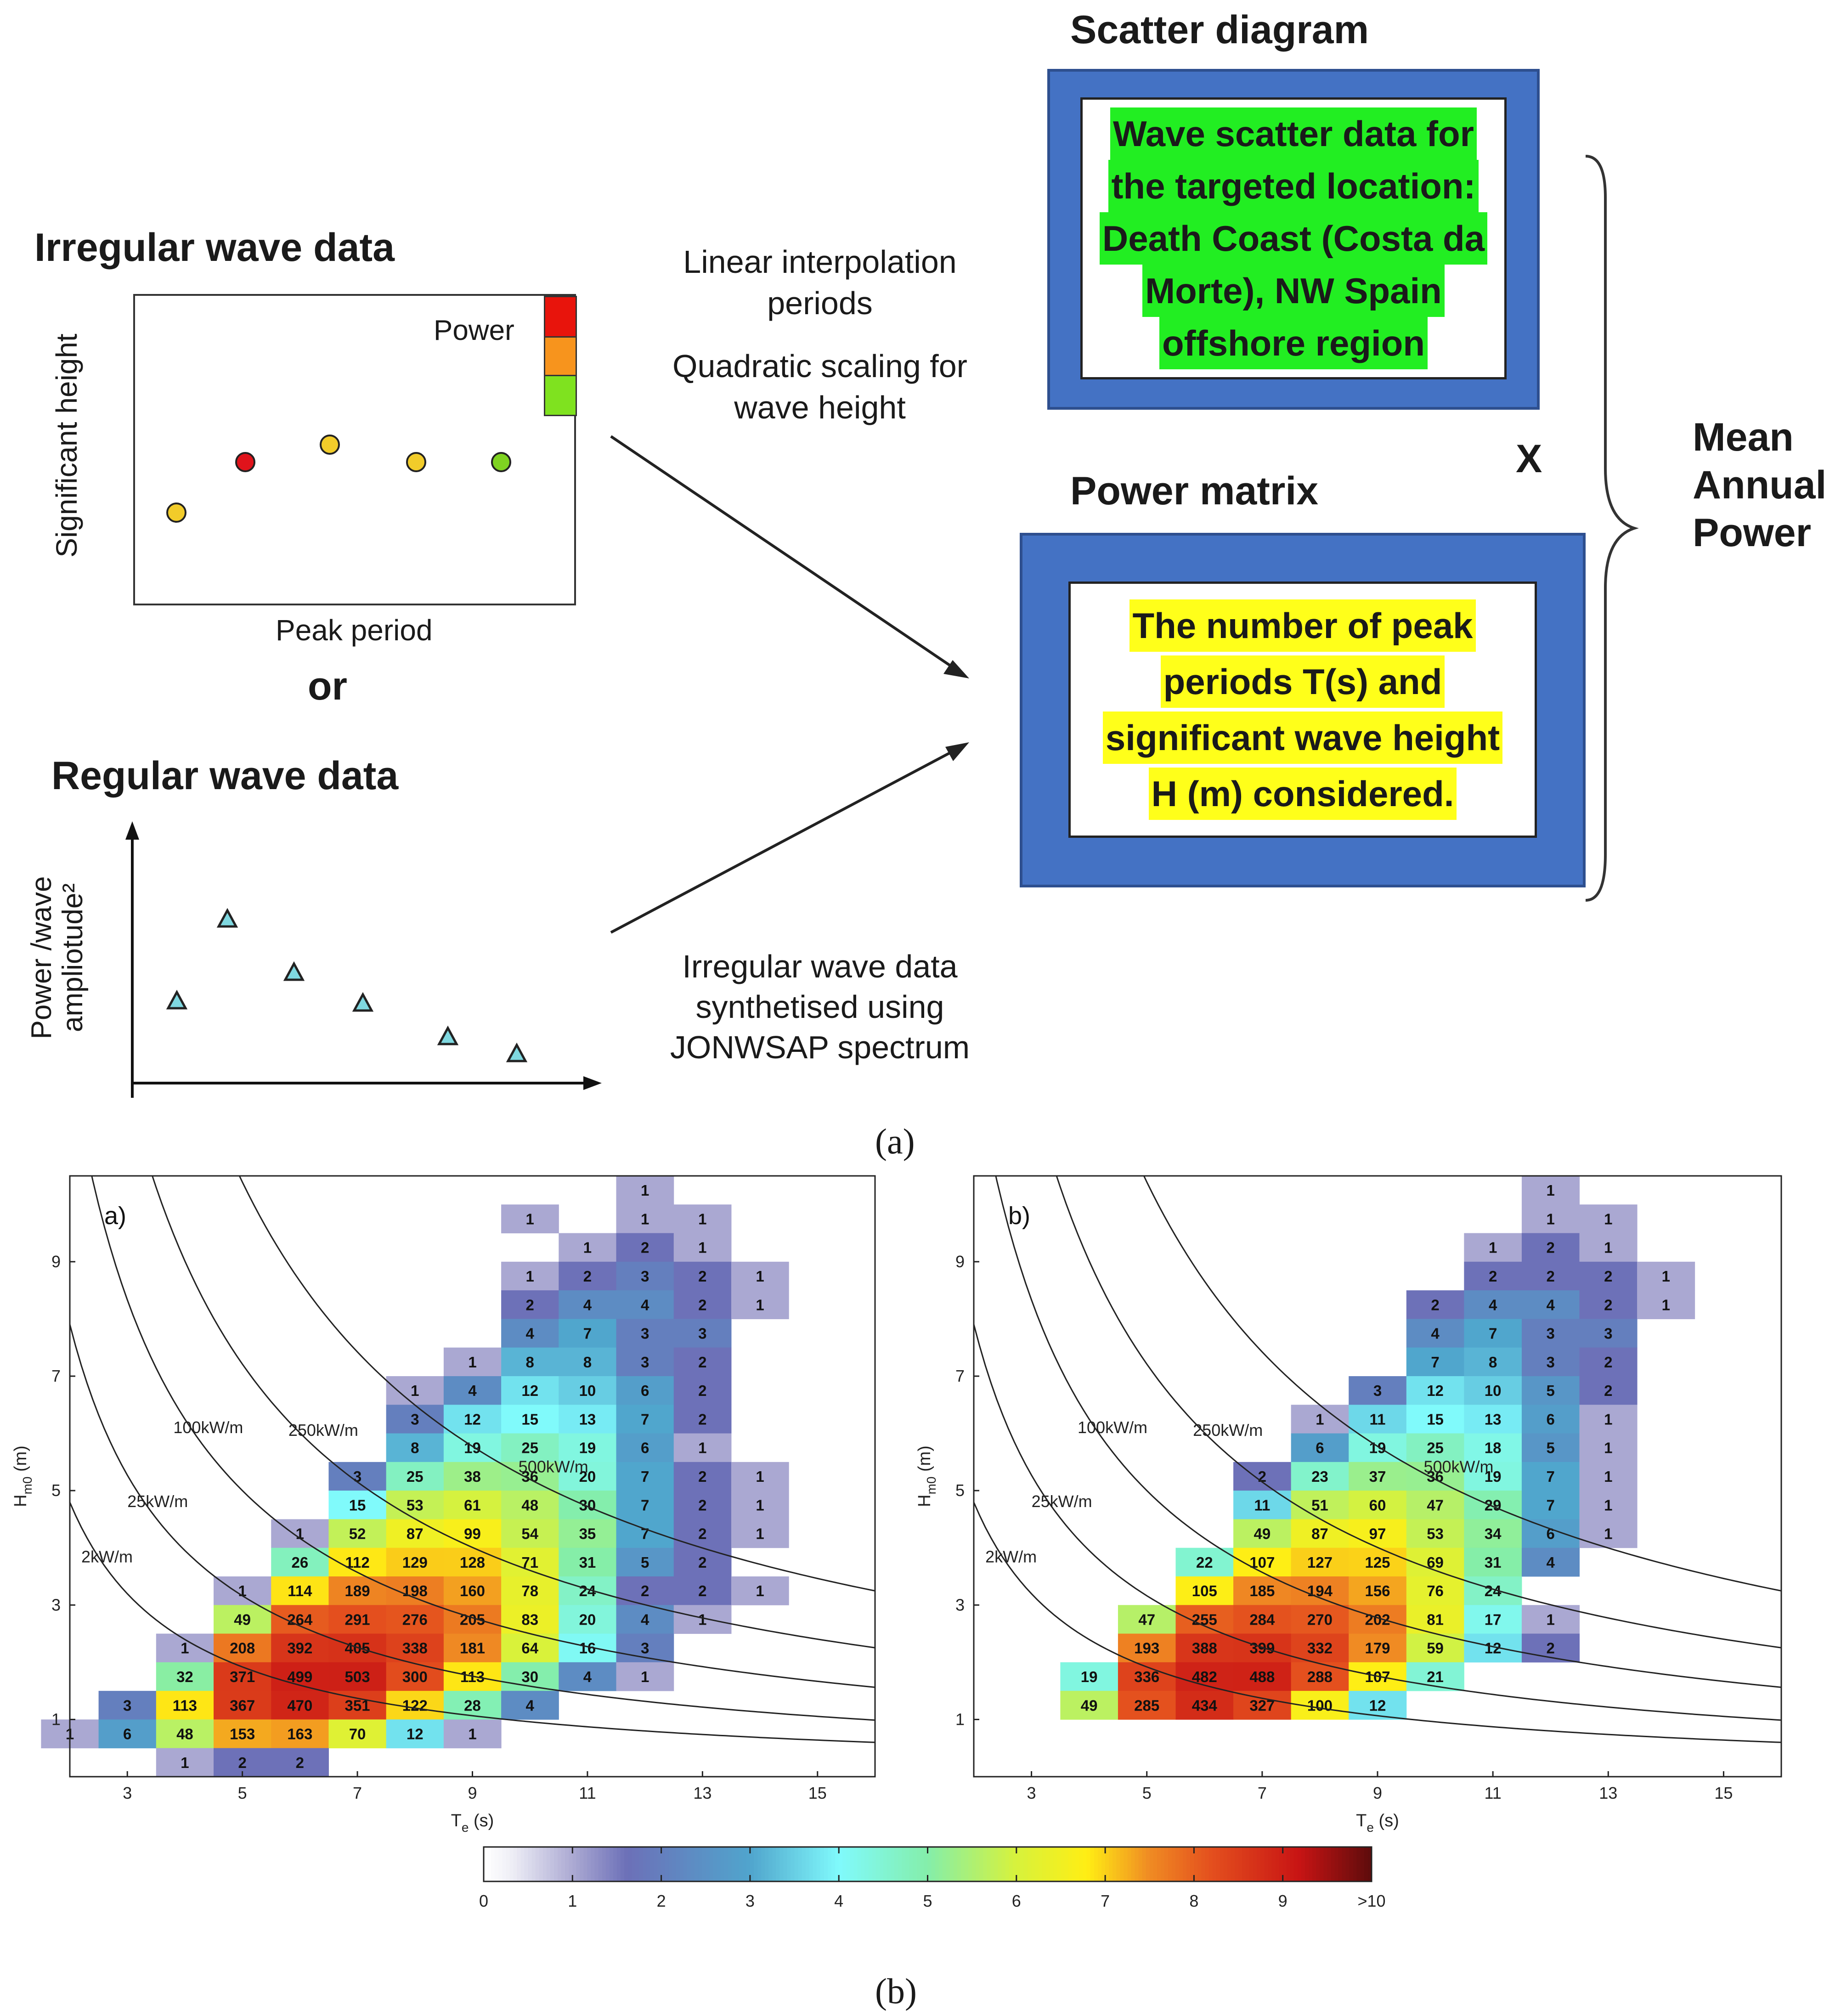 Image resolution: width=1841 pixels, height=2016 pixels. I want to click on cell-value-label: 193, so click(1146, 1649).